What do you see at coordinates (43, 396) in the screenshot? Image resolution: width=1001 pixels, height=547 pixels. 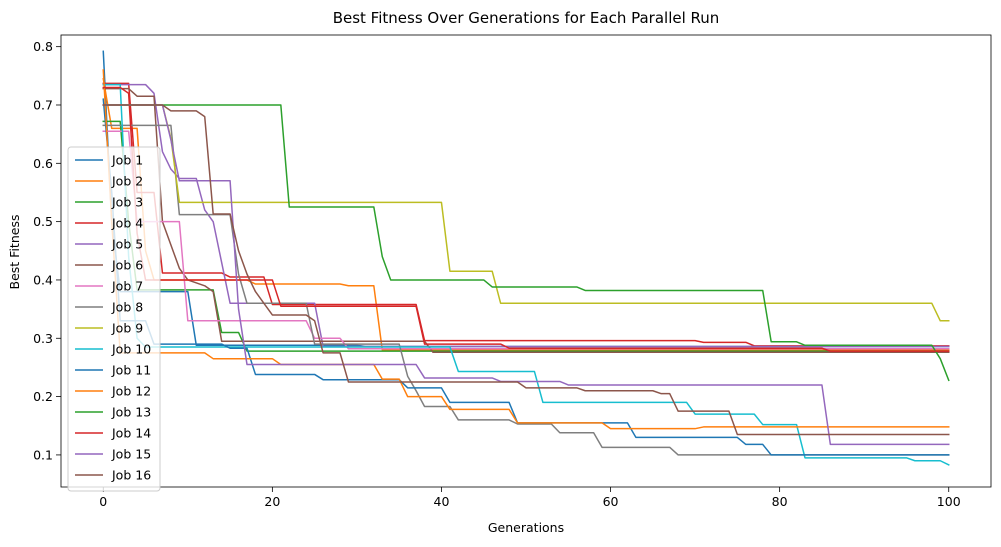 I see `y-tick-label: 0.2` at bounding box center [43, 396].